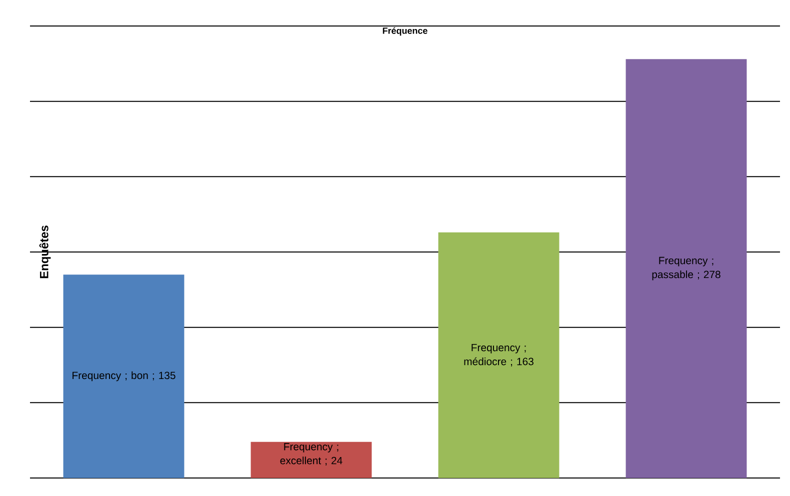  What do you see at coordinates (405, 31) in the screenshot?
I see `chart-title: Fréquence` at bounding box center [405, 31].